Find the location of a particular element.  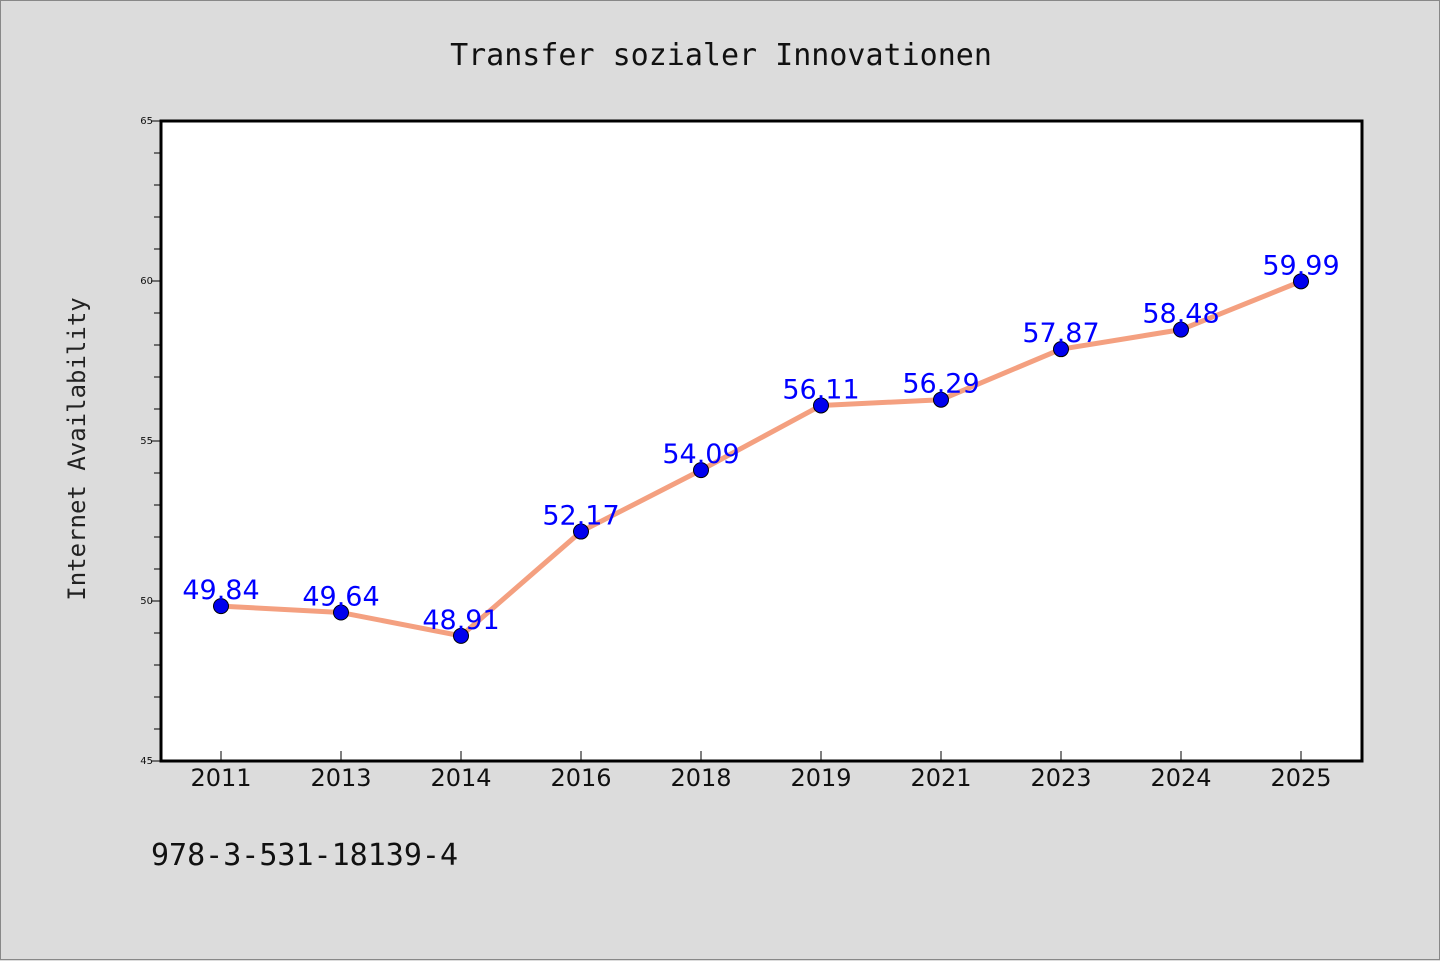

x-tick-label: 2023 is located at coordinates (1060, 778).